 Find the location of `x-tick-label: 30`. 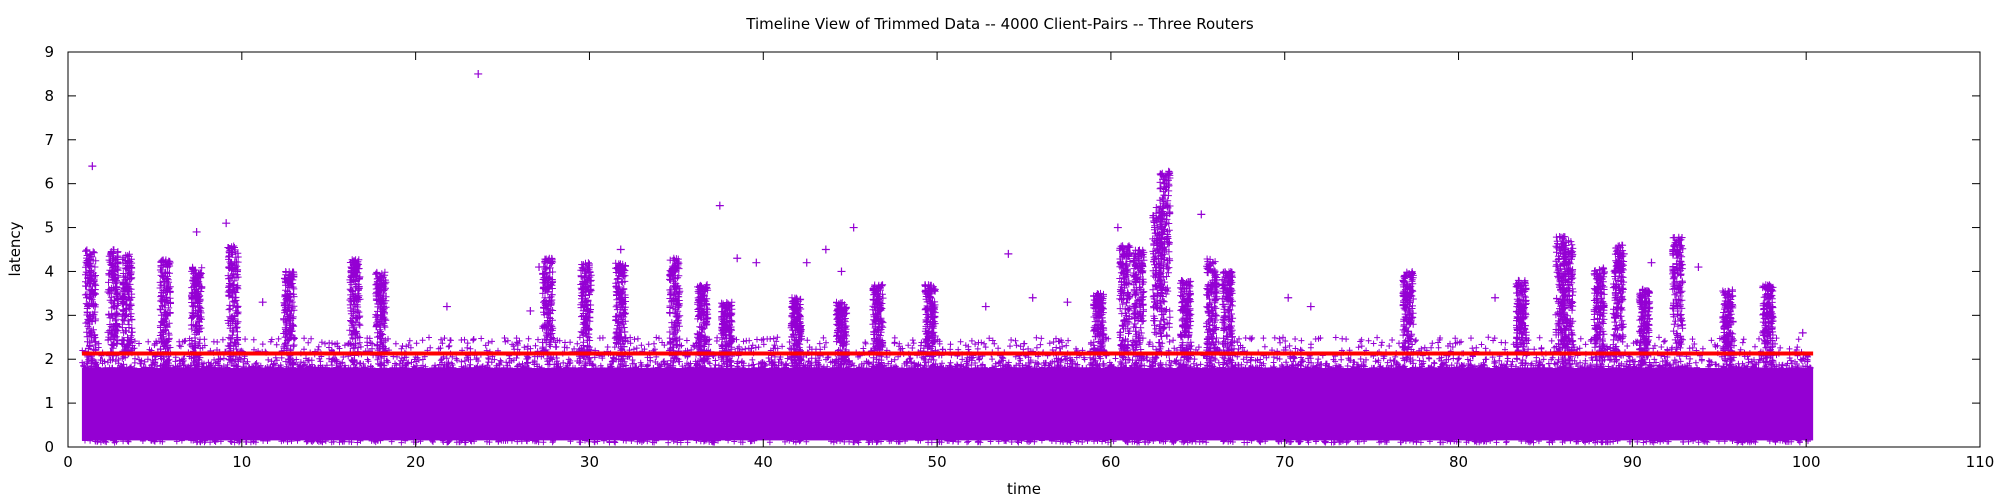

x-tick-label: 30 is located at coordinates (589, 462).